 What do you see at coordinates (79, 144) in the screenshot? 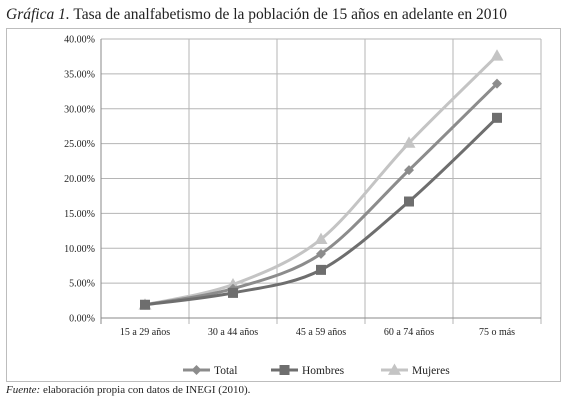
I see `y-tick-label: 25.00%` at bounding box center [79, 144].